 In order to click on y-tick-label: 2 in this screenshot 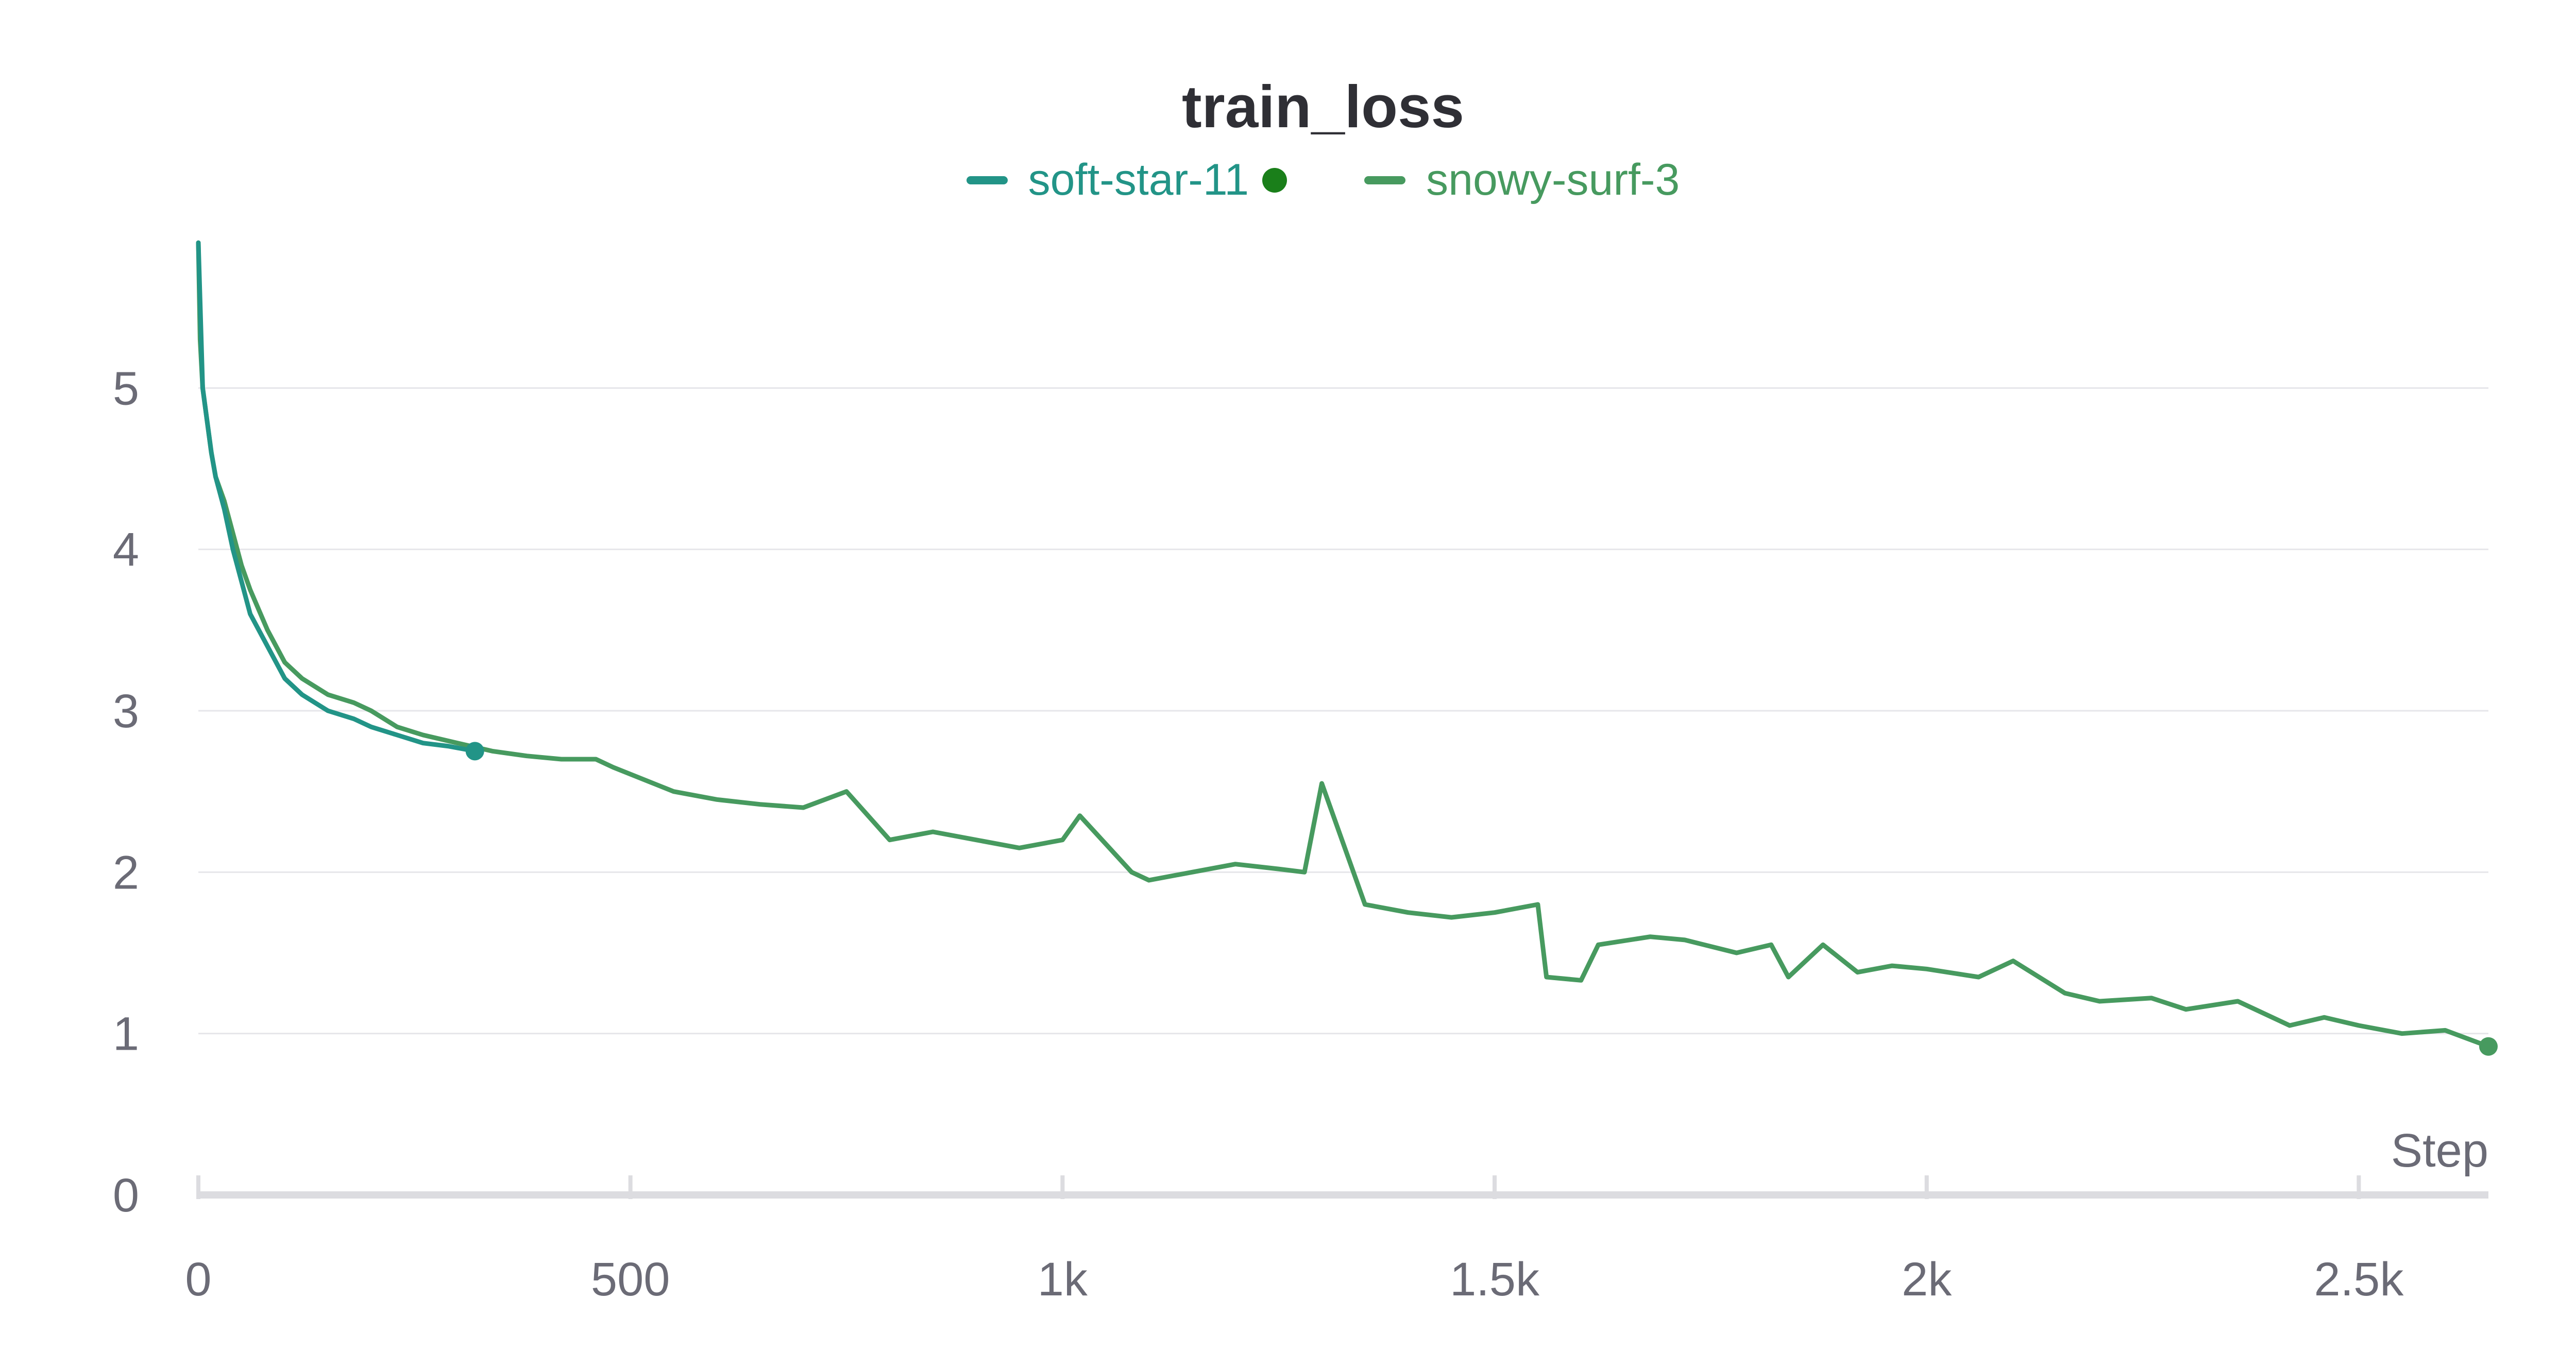, I will do `click(126, 872)`.